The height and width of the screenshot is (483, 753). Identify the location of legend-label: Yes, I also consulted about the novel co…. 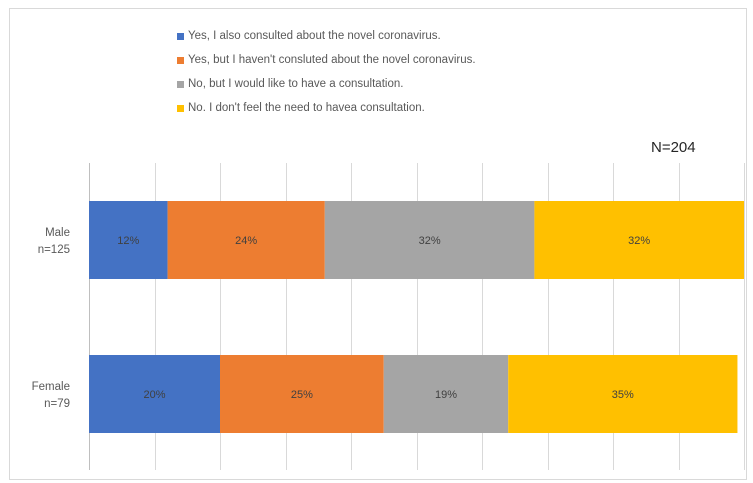
(314, 36).